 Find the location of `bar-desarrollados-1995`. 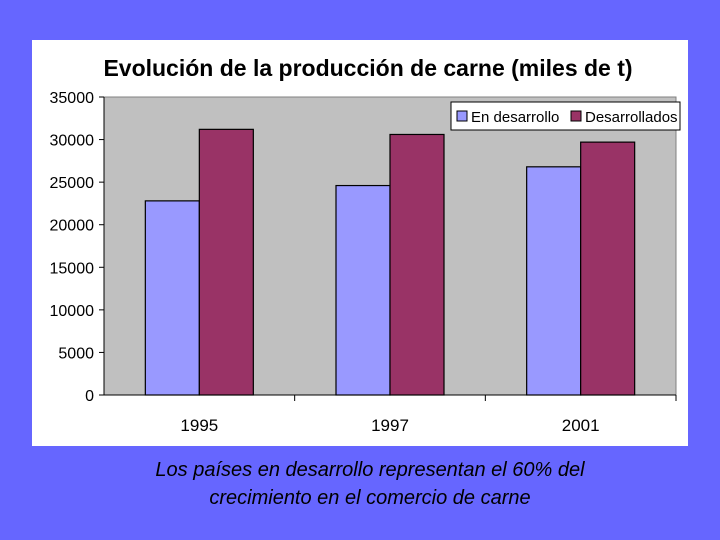

bar-desarrollados-1995 is located at coordinates (226, 262).